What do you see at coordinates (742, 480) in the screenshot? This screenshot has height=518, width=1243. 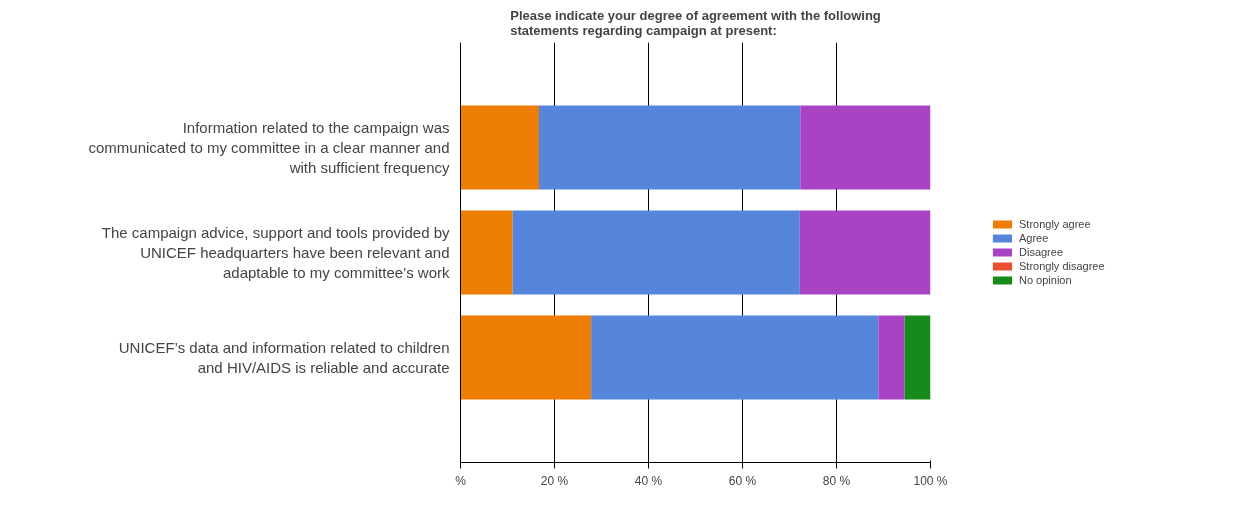 I see `x-tick-label: 60 %` at bounding box center [742, 480].